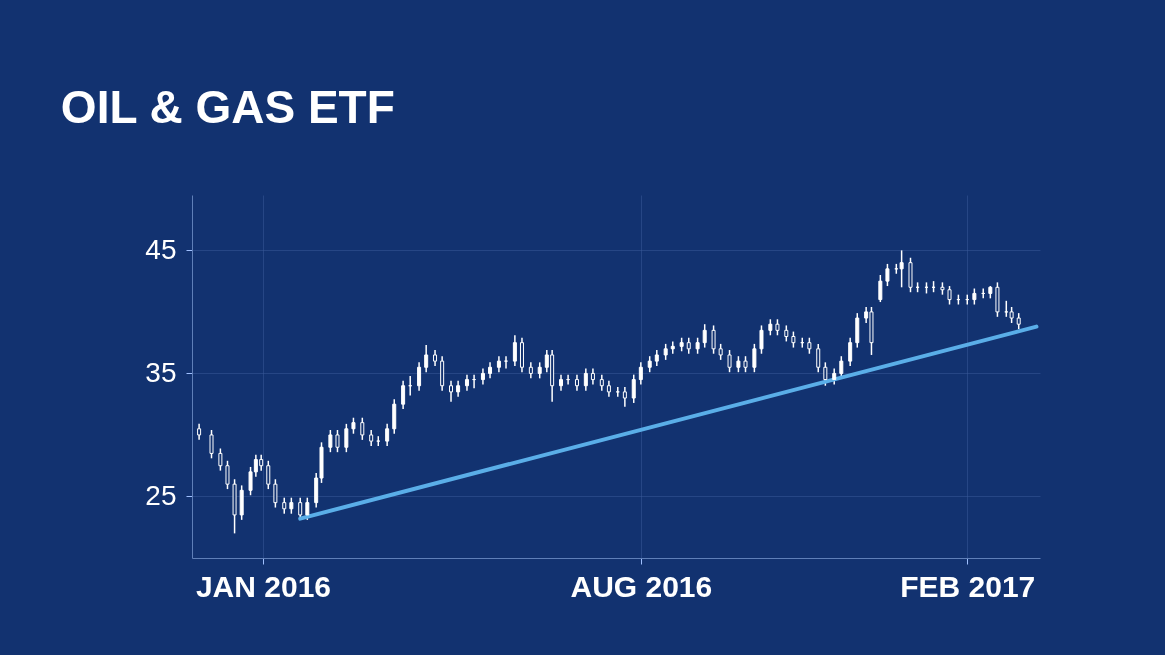 The height and width of the screenshot is (655, 1165). Describe the element at coordinates (227, 107) in the screenshot. I see `chart-title: OIL & GAS ETF` at that location.